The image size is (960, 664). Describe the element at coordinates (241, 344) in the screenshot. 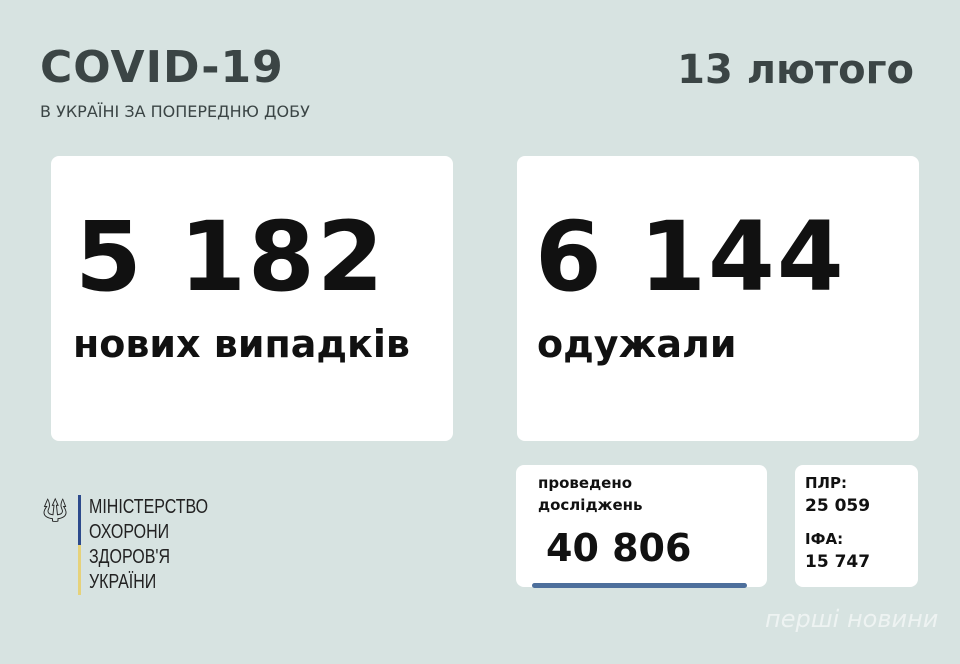

I see `new-cases-label: нових випадків` at that location.